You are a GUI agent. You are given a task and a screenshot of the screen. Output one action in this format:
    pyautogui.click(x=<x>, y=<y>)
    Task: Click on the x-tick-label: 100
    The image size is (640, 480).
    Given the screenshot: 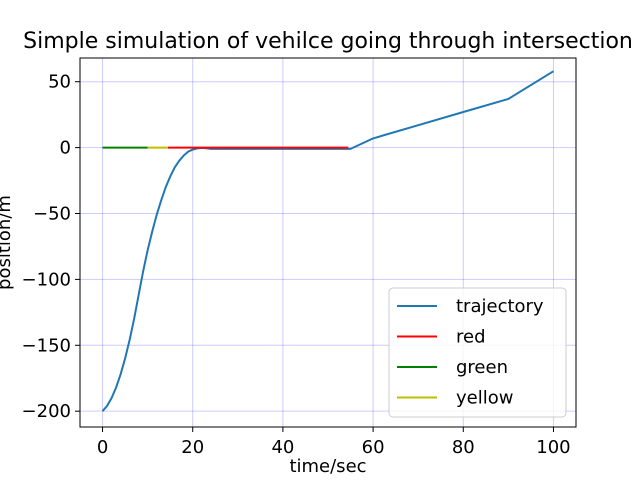 What is the action you would take?
    pyautogui.click(x=553, y=447)
    